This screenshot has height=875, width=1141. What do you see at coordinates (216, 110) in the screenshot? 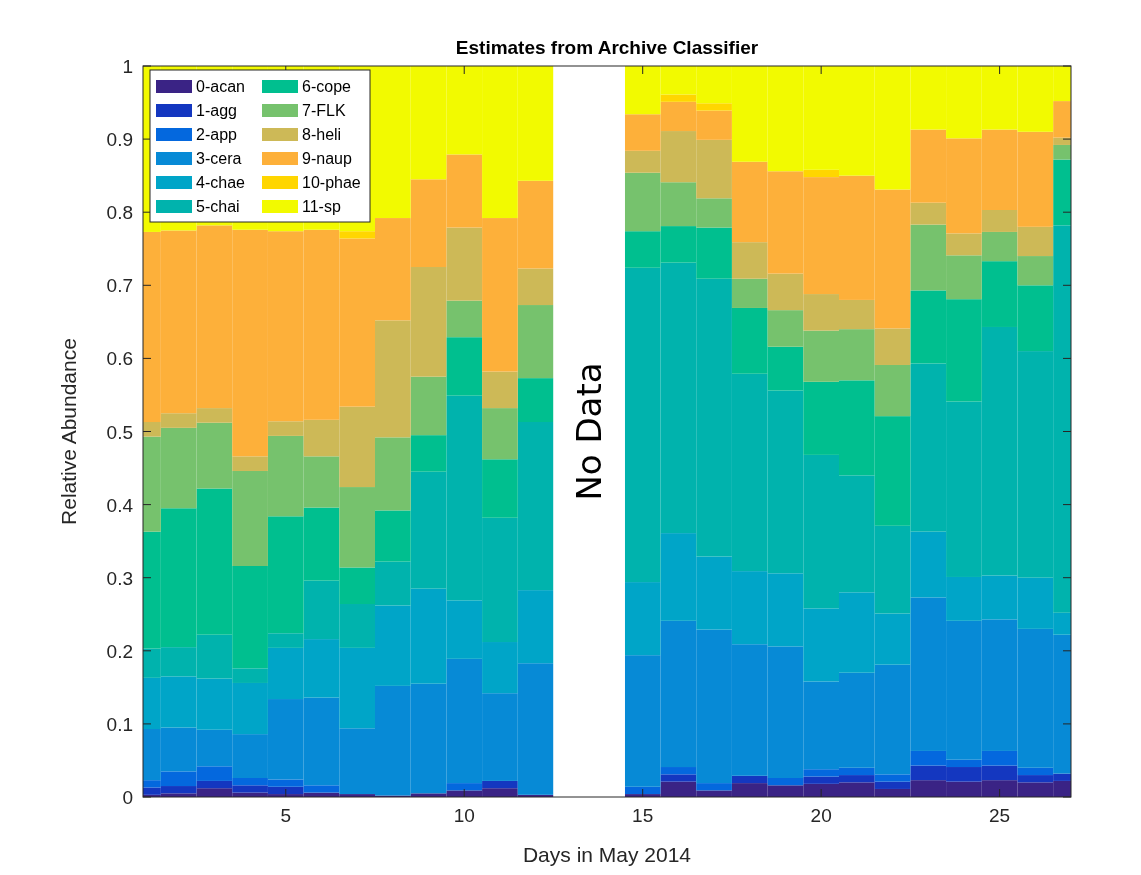
I see `legend-label: 1-agg` at bounding box center [216, 110].